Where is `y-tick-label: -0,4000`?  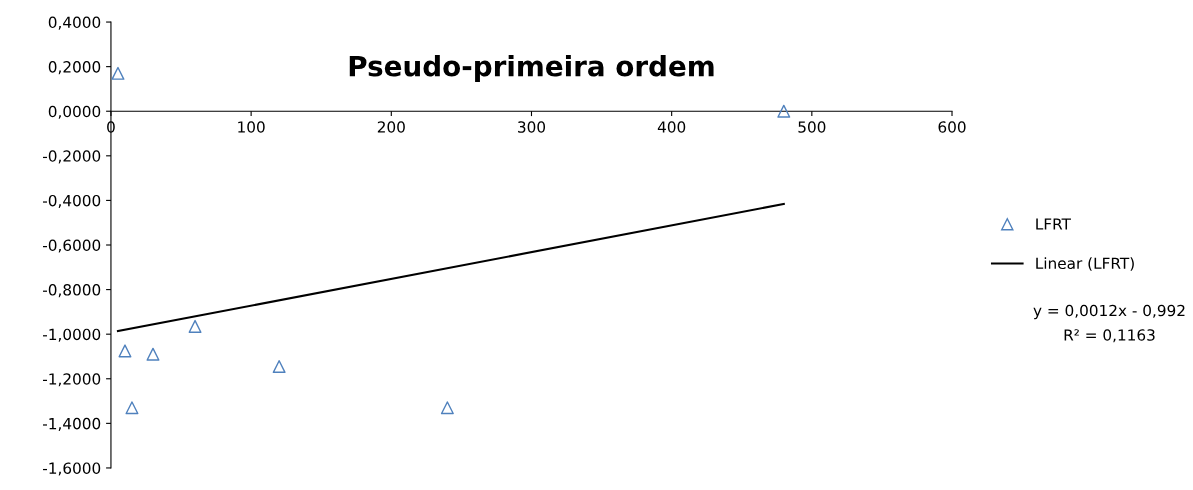 y-tick-label: -0,4000 is located at coordinates (72, 201).